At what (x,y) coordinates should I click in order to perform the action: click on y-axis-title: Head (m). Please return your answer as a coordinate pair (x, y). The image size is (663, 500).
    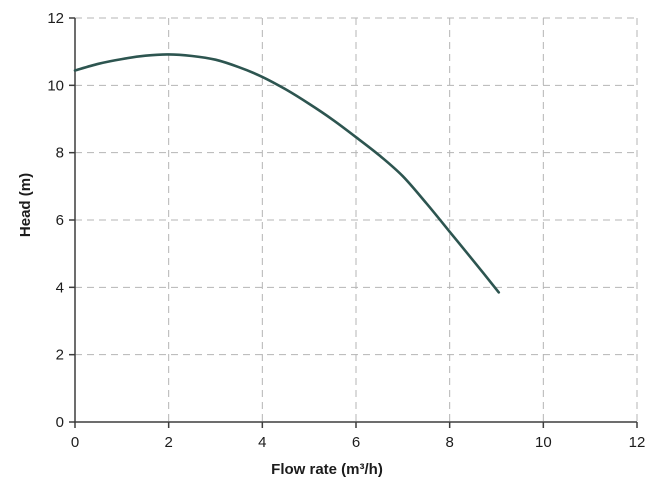
    Looking at the image, I should click on (25, 205).